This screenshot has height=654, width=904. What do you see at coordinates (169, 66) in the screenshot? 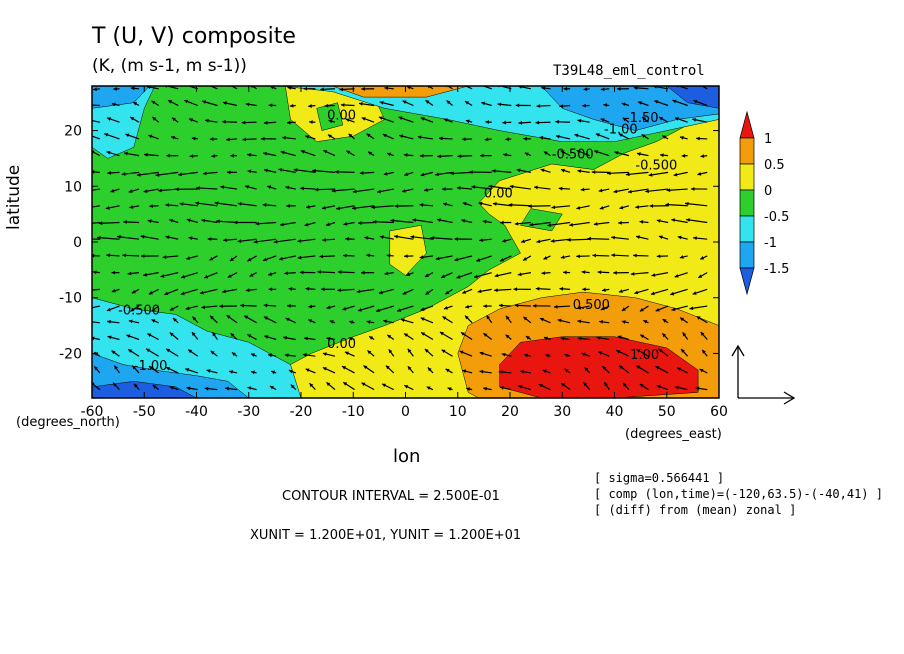
I see `chart-subtitle: (K, (m s-1, m s-1))` at bounding box center [169, 66].